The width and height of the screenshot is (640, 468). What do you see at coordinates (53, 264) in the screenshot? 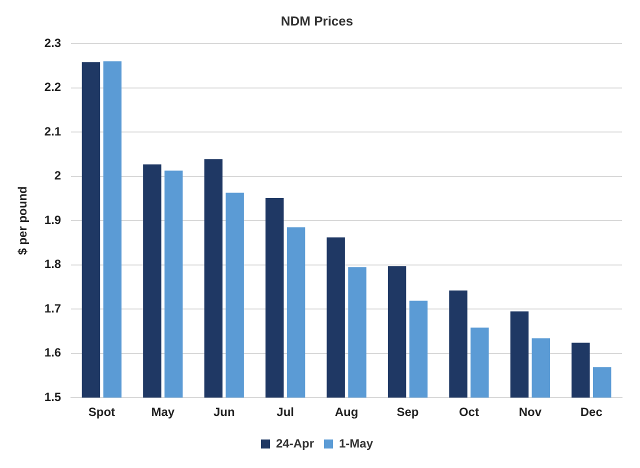
I see `y-tick-label: 1.8` at bounding box center [53, 264].